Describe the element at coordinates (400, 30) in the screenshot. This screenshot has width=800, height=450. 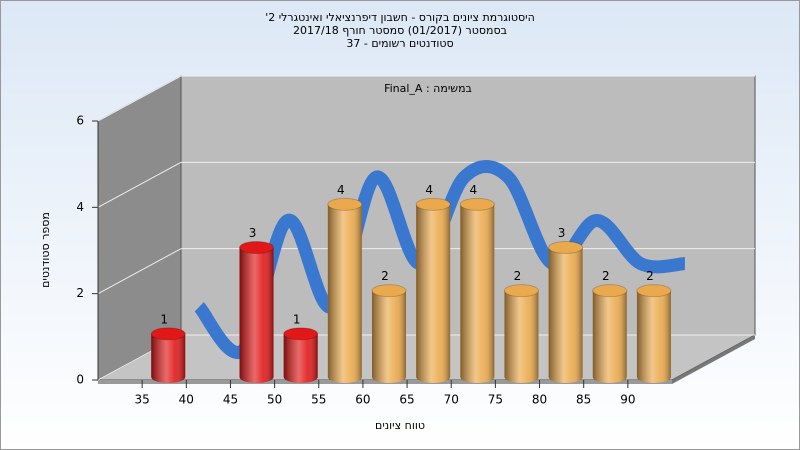
I see `chart-subtitle: בסמסטר (01/2017) סמסטר חורף 2017/18` at that location.